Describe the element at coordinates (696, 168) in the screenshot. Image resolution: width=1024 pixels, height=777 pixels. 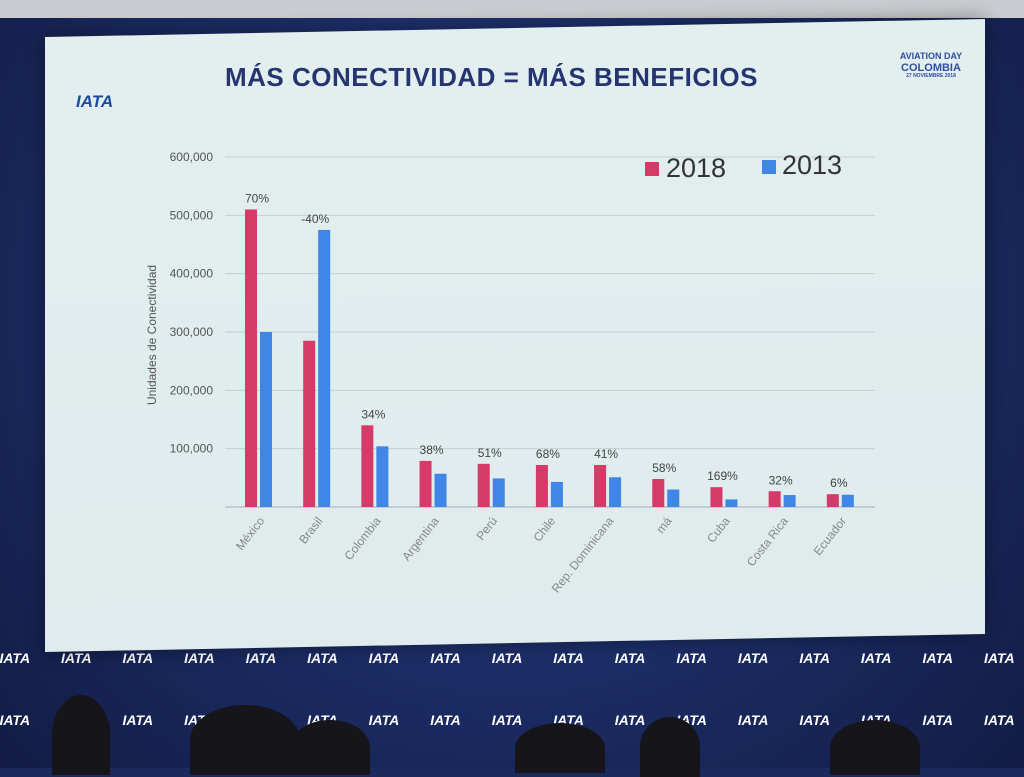
I see `legend-label-2018: 2018` at that location.